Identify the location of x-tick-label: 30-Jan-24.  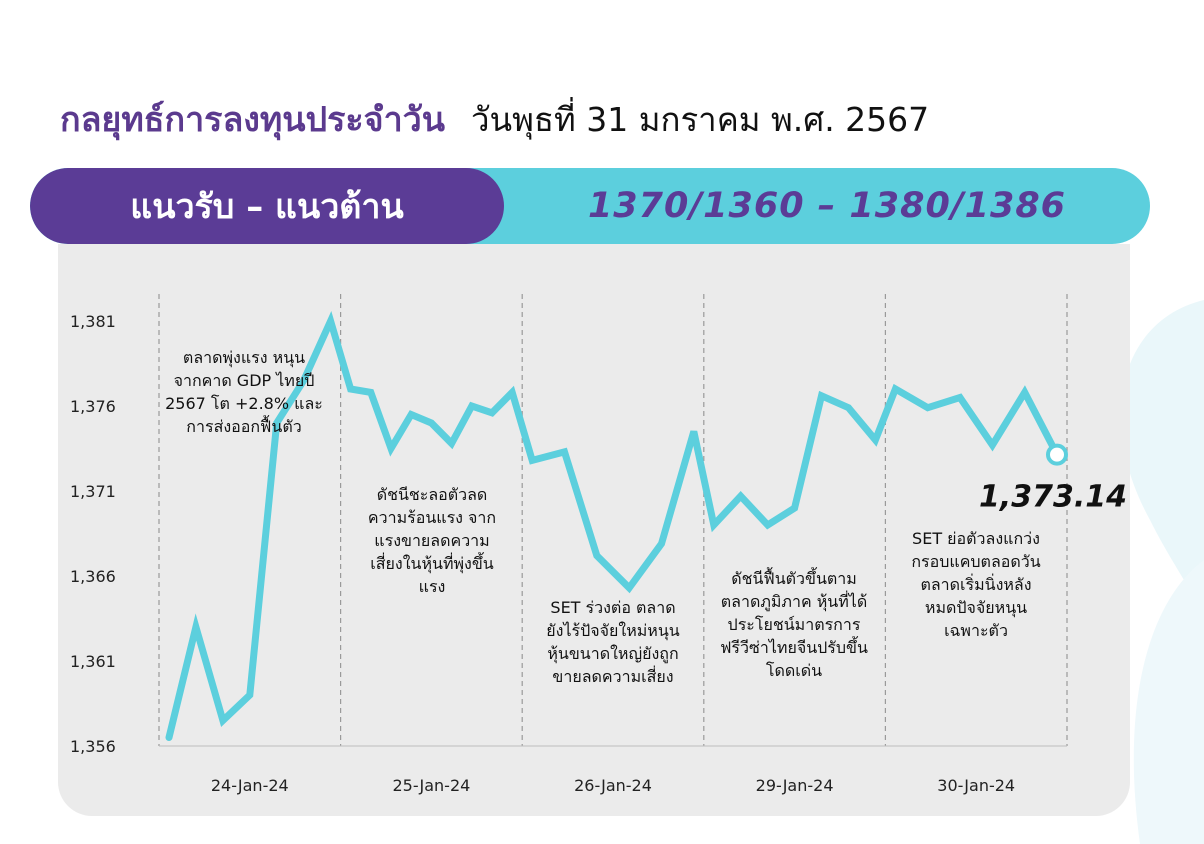
(976, 785).